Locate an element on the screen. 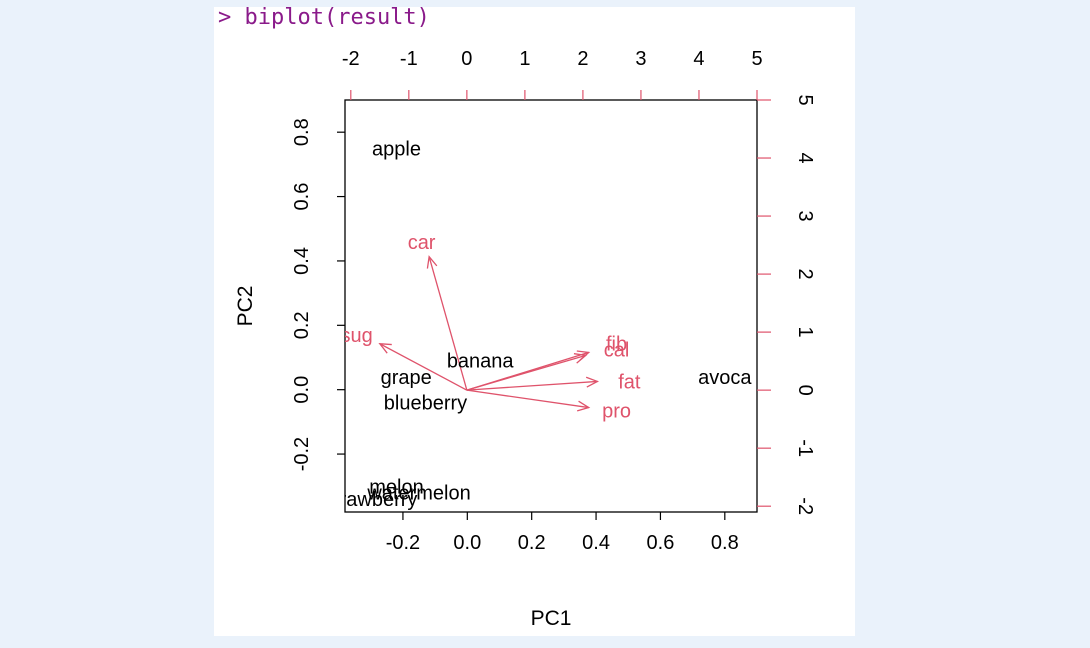 The image size is (1090, 648). y-tick-label: 0.0 is located at coordinates (302, 390).